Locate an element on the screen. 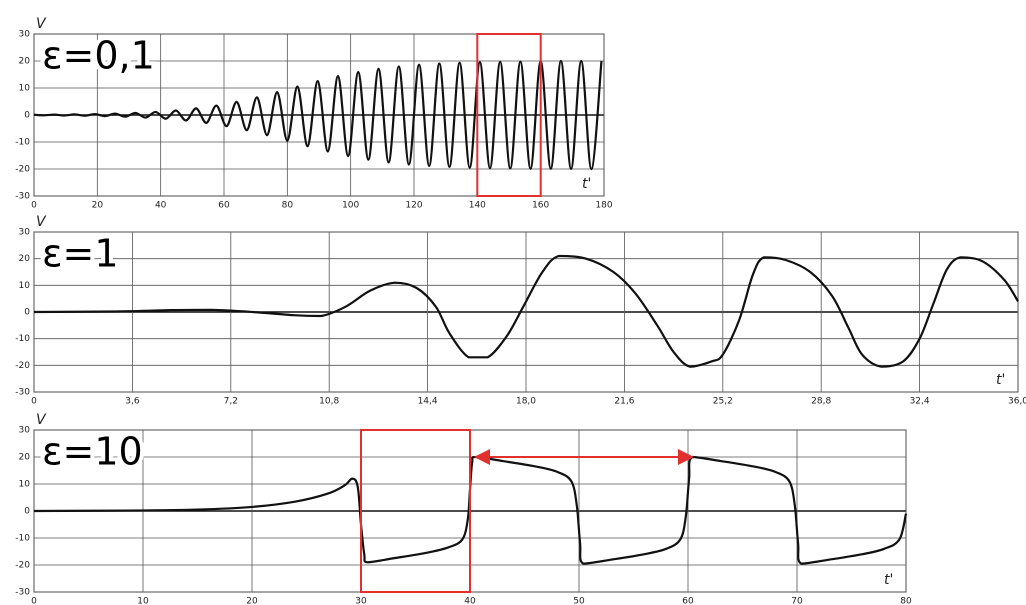 The height and width of the screenshot is (605, 1026). x-tick-label: 10 is located at coordinates (143, 601).